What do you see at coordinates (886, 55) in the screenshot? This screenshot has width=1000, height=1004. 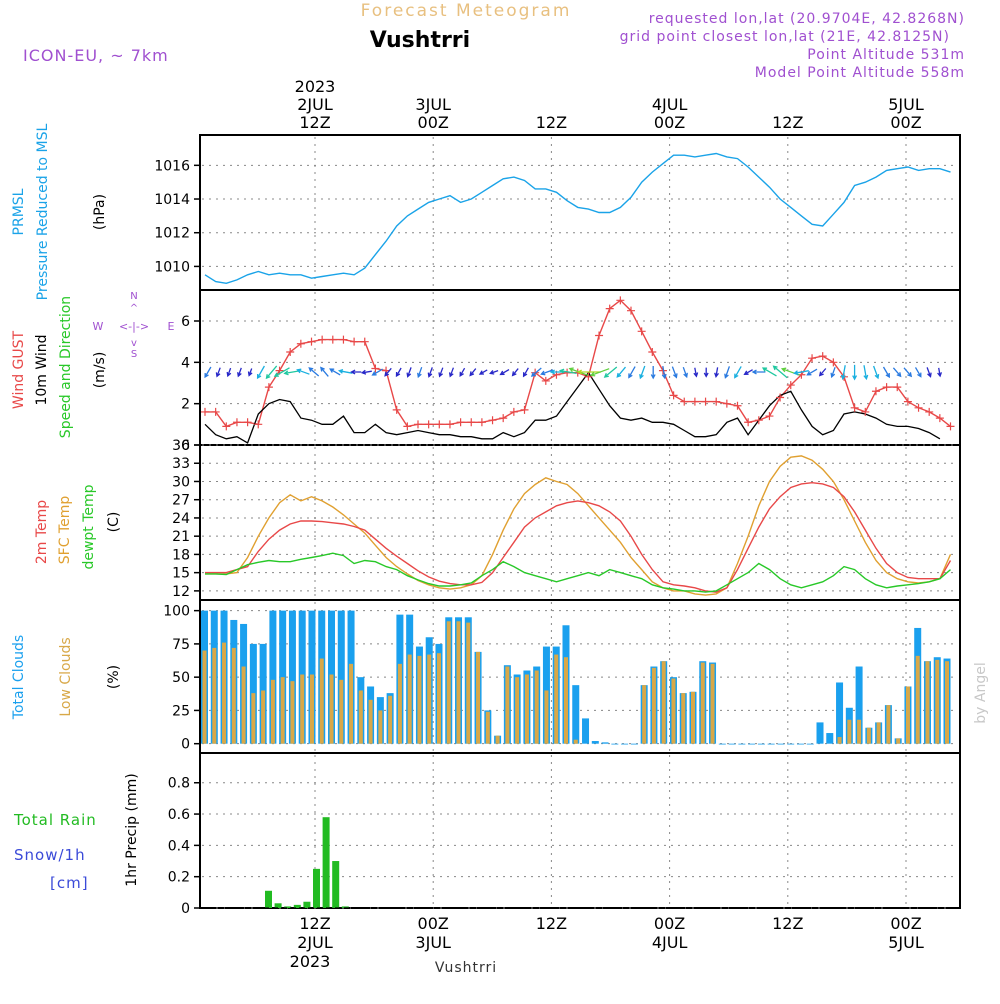 I see `point-altitude: Point Altitude 531m` at bounding box center [886, 55].